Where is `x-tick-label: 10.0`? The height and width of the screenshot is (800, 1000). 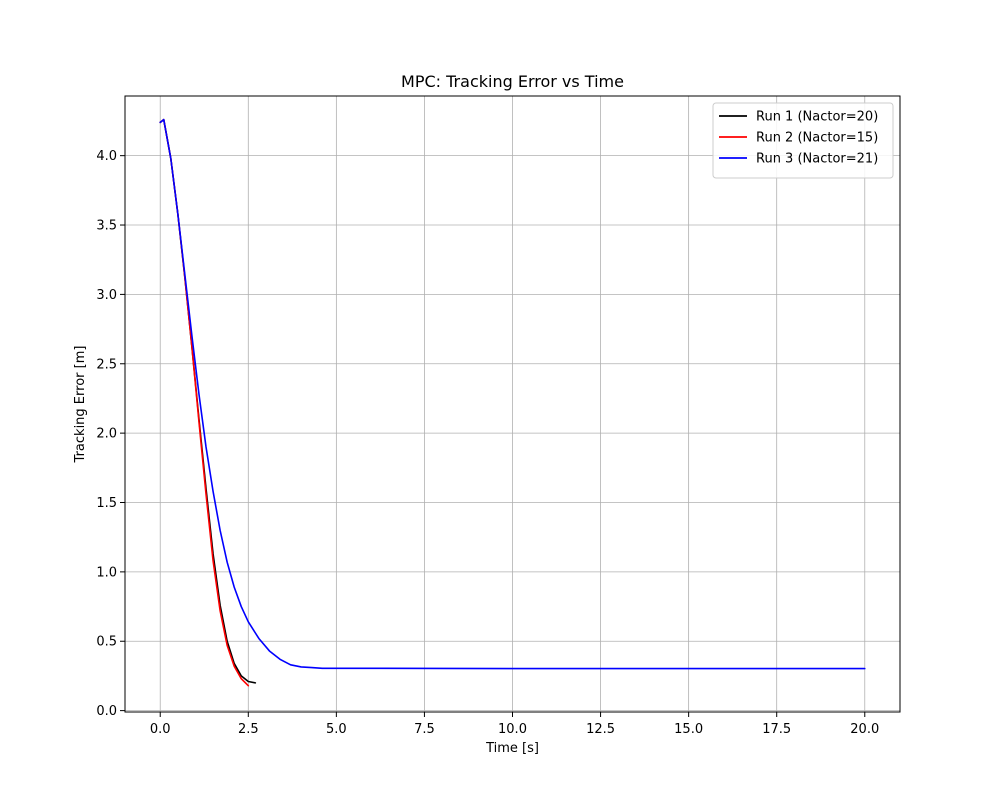
x-tick-label: 10.0 is located at coordinates (512, 729).